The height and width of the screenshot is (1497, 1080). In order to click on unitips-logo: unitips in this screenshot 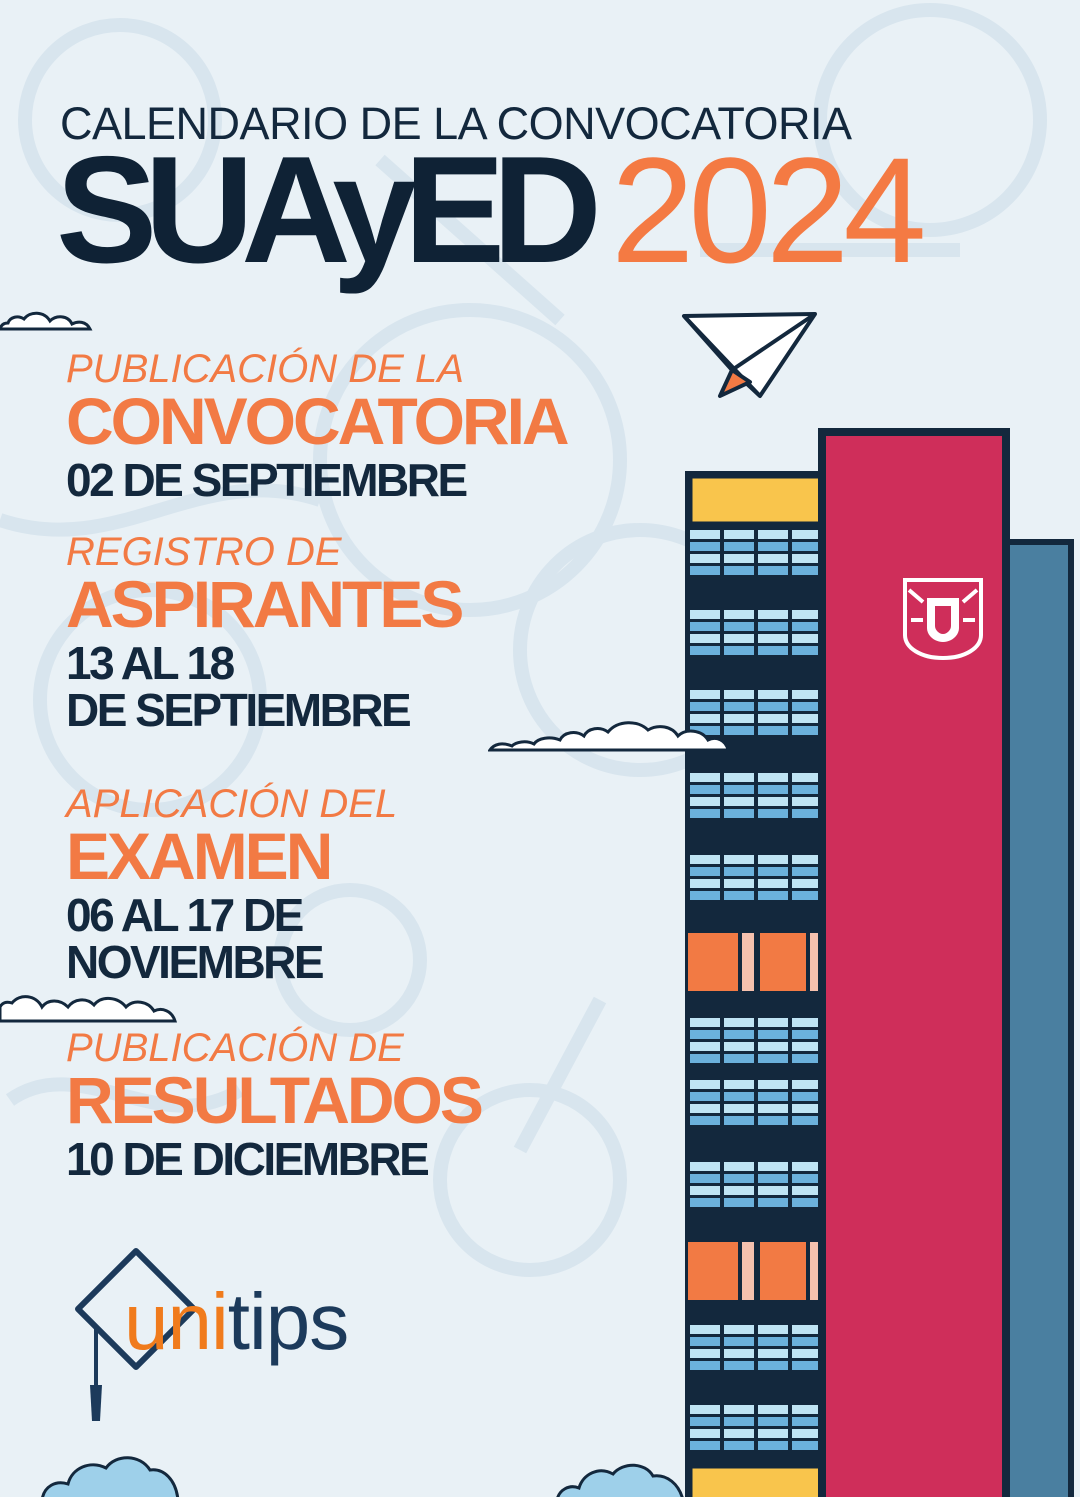, I will do `click(236, 1322)`.